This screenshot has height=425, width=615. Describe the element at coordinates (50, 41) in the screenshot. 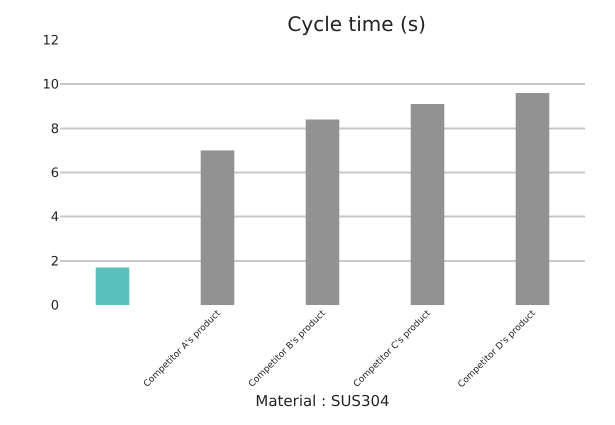

I see `y-tick-label: 12` at that location.